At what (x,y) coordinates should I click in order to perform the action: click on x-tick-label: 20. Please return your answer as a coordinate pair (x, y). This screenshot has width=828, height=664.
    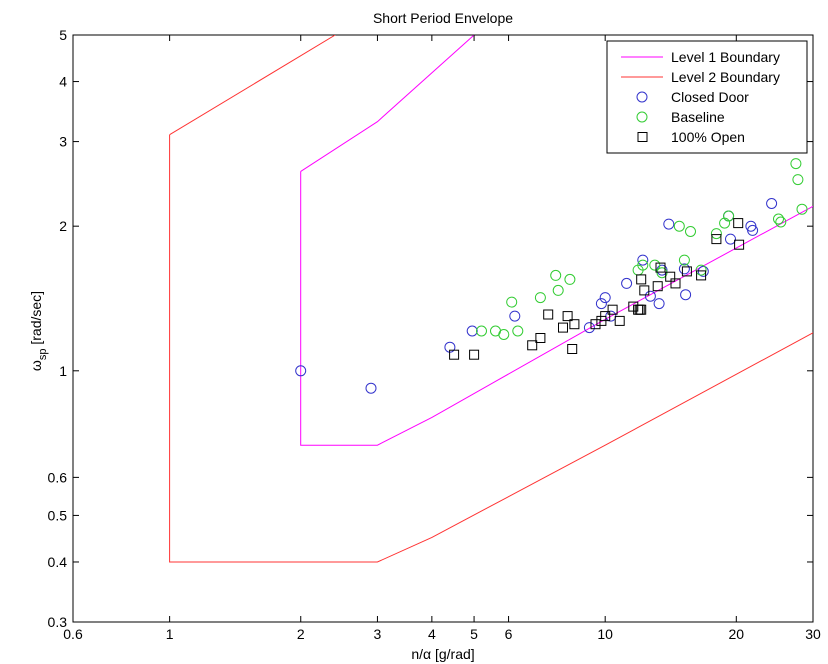
    Looking at the image, I should click on (737, 634).